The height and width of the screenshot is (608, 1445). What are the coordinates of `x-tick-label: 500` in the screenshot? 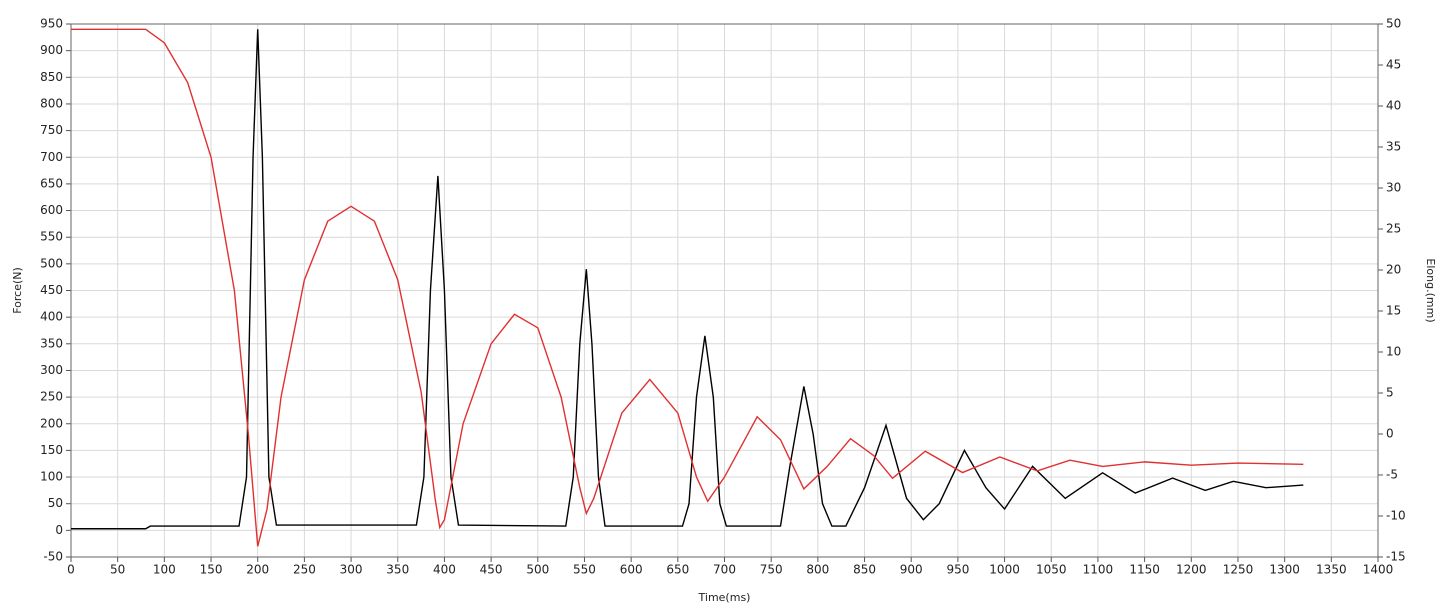 It's located at (537, 570).